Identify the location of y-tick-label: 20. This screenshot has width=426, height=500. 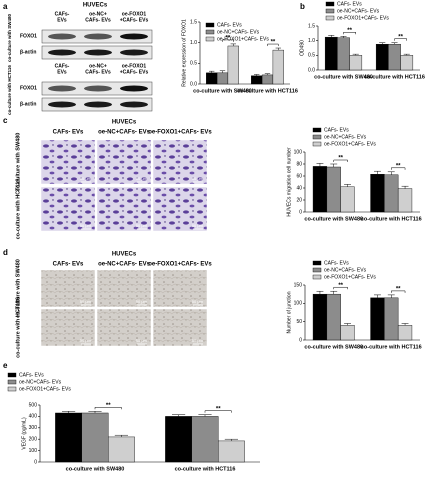
(299, 200).